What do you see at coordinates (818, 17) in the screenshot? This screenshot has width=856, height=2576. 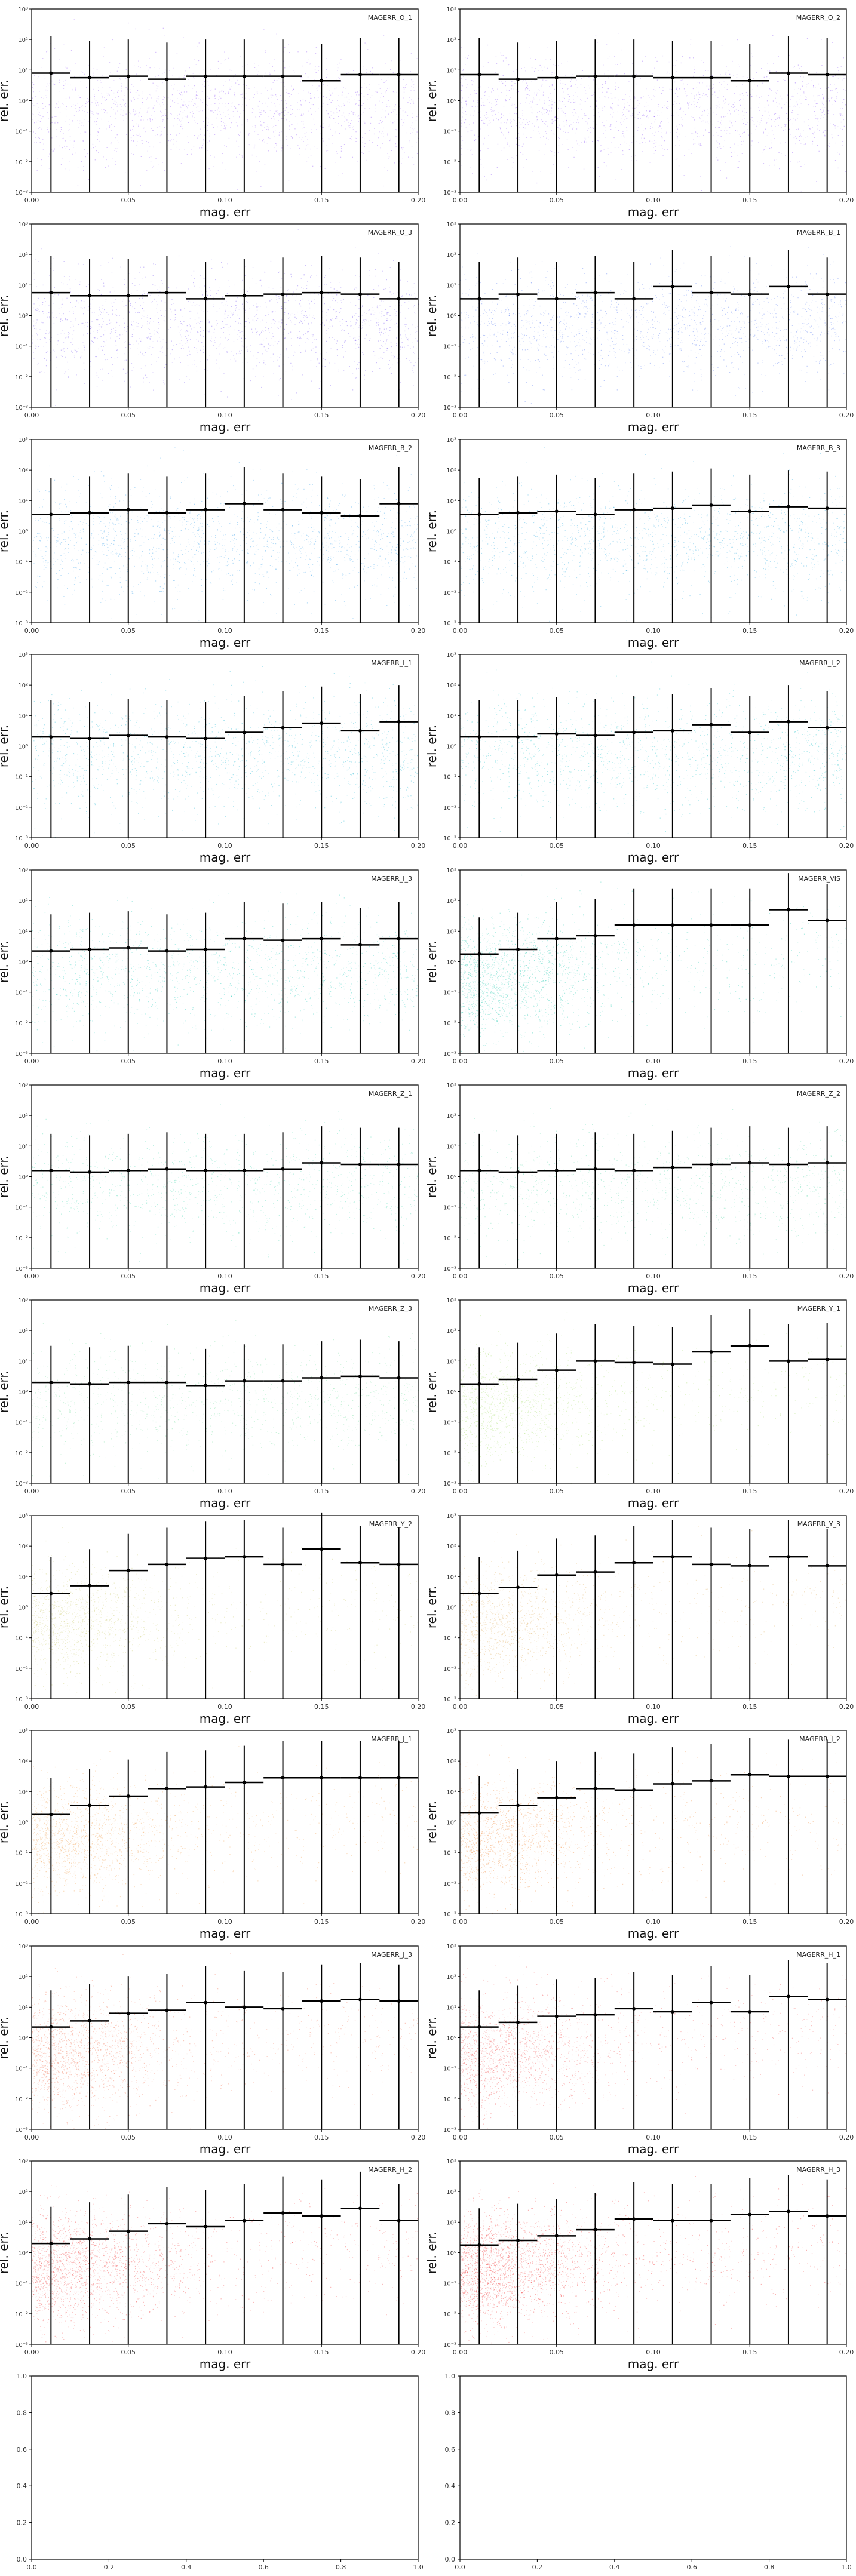 I see `panel-title: MAGERR_O_2` at bounding box center [818, 17].